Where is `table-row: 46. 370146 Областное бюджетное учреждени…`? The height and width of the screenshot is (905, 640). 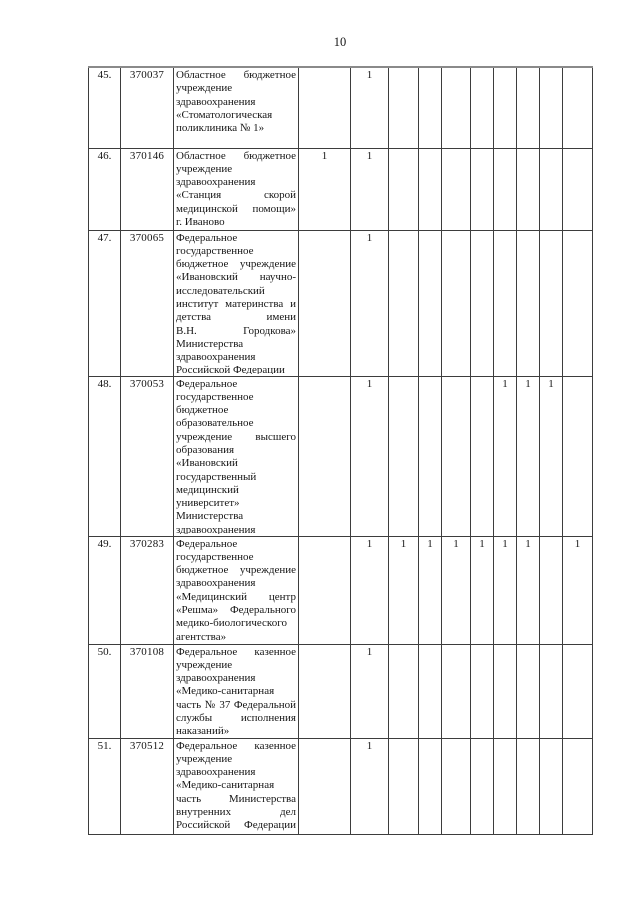 table-row: 46. 370146 Областное бюджетное учреждени… is located at coordinates (340, 189).